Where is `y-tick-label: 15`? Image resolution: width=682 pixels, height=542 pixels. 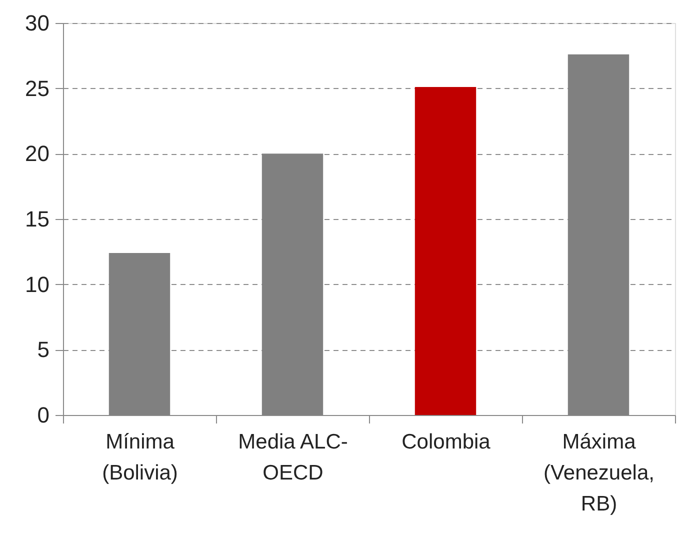 y-tick-label: 15 is located at coordinates (37, 219).